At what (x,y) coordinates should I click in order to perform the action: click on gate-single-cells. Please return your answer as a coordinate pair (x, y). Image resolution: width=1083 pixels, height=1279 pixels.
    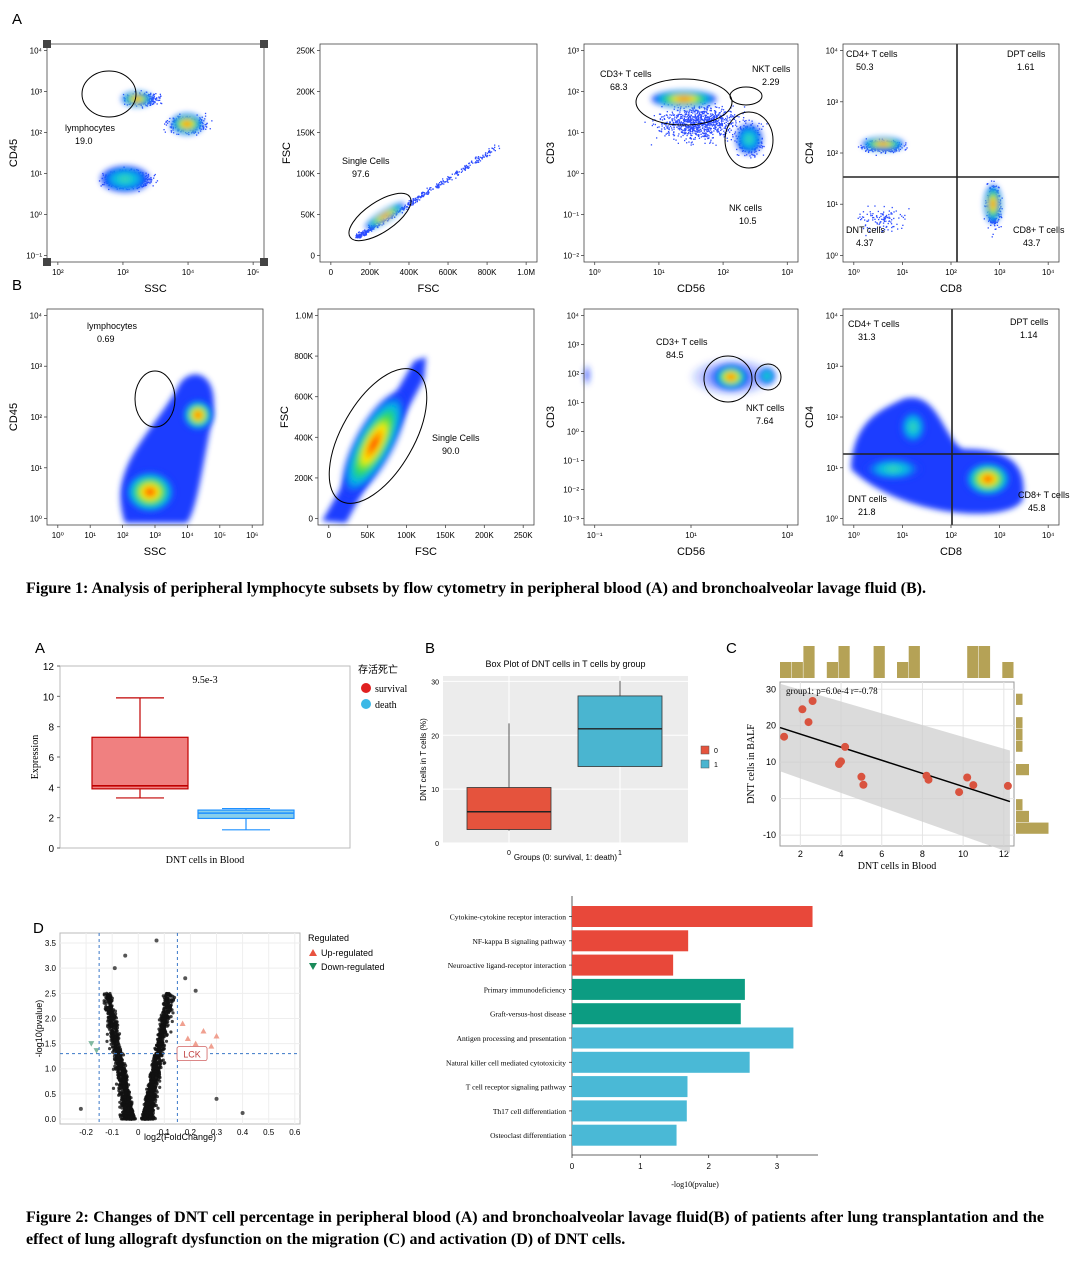
    Looking at the image, I should click on (378, 436).